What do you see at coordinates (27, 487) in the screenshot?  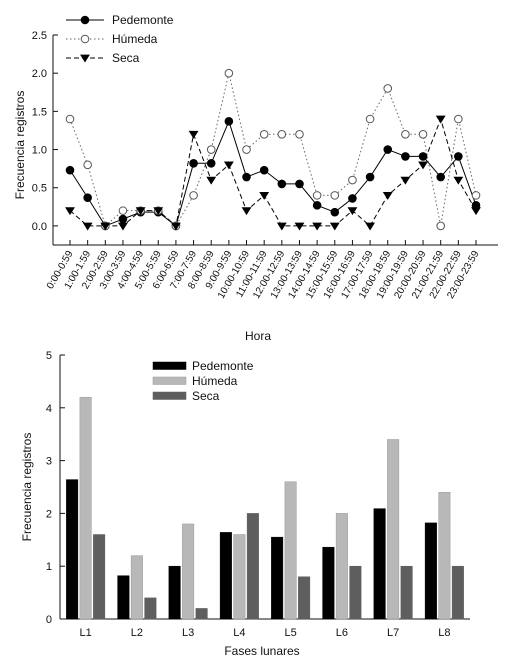 I see `bar-y-axis-label: Frecuencia registros` at bounding box center [27, 487].